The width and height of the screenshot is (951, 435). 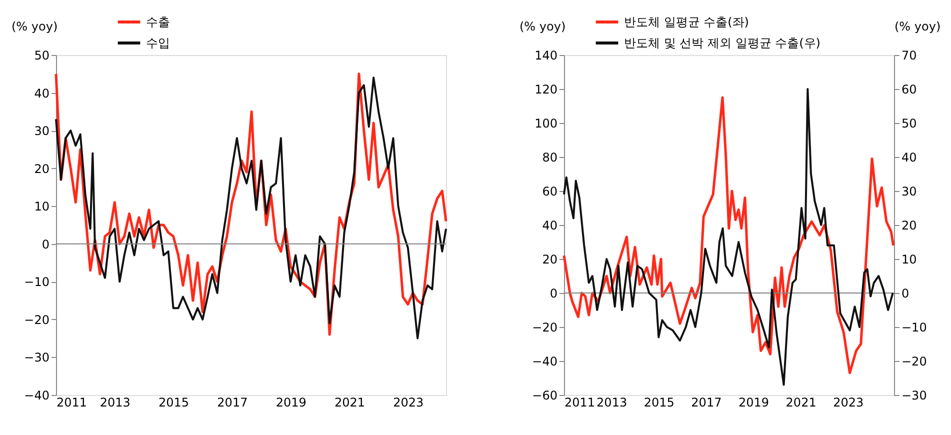 I want to click on y2-tick-label: −20, so click(x=914, y=361).